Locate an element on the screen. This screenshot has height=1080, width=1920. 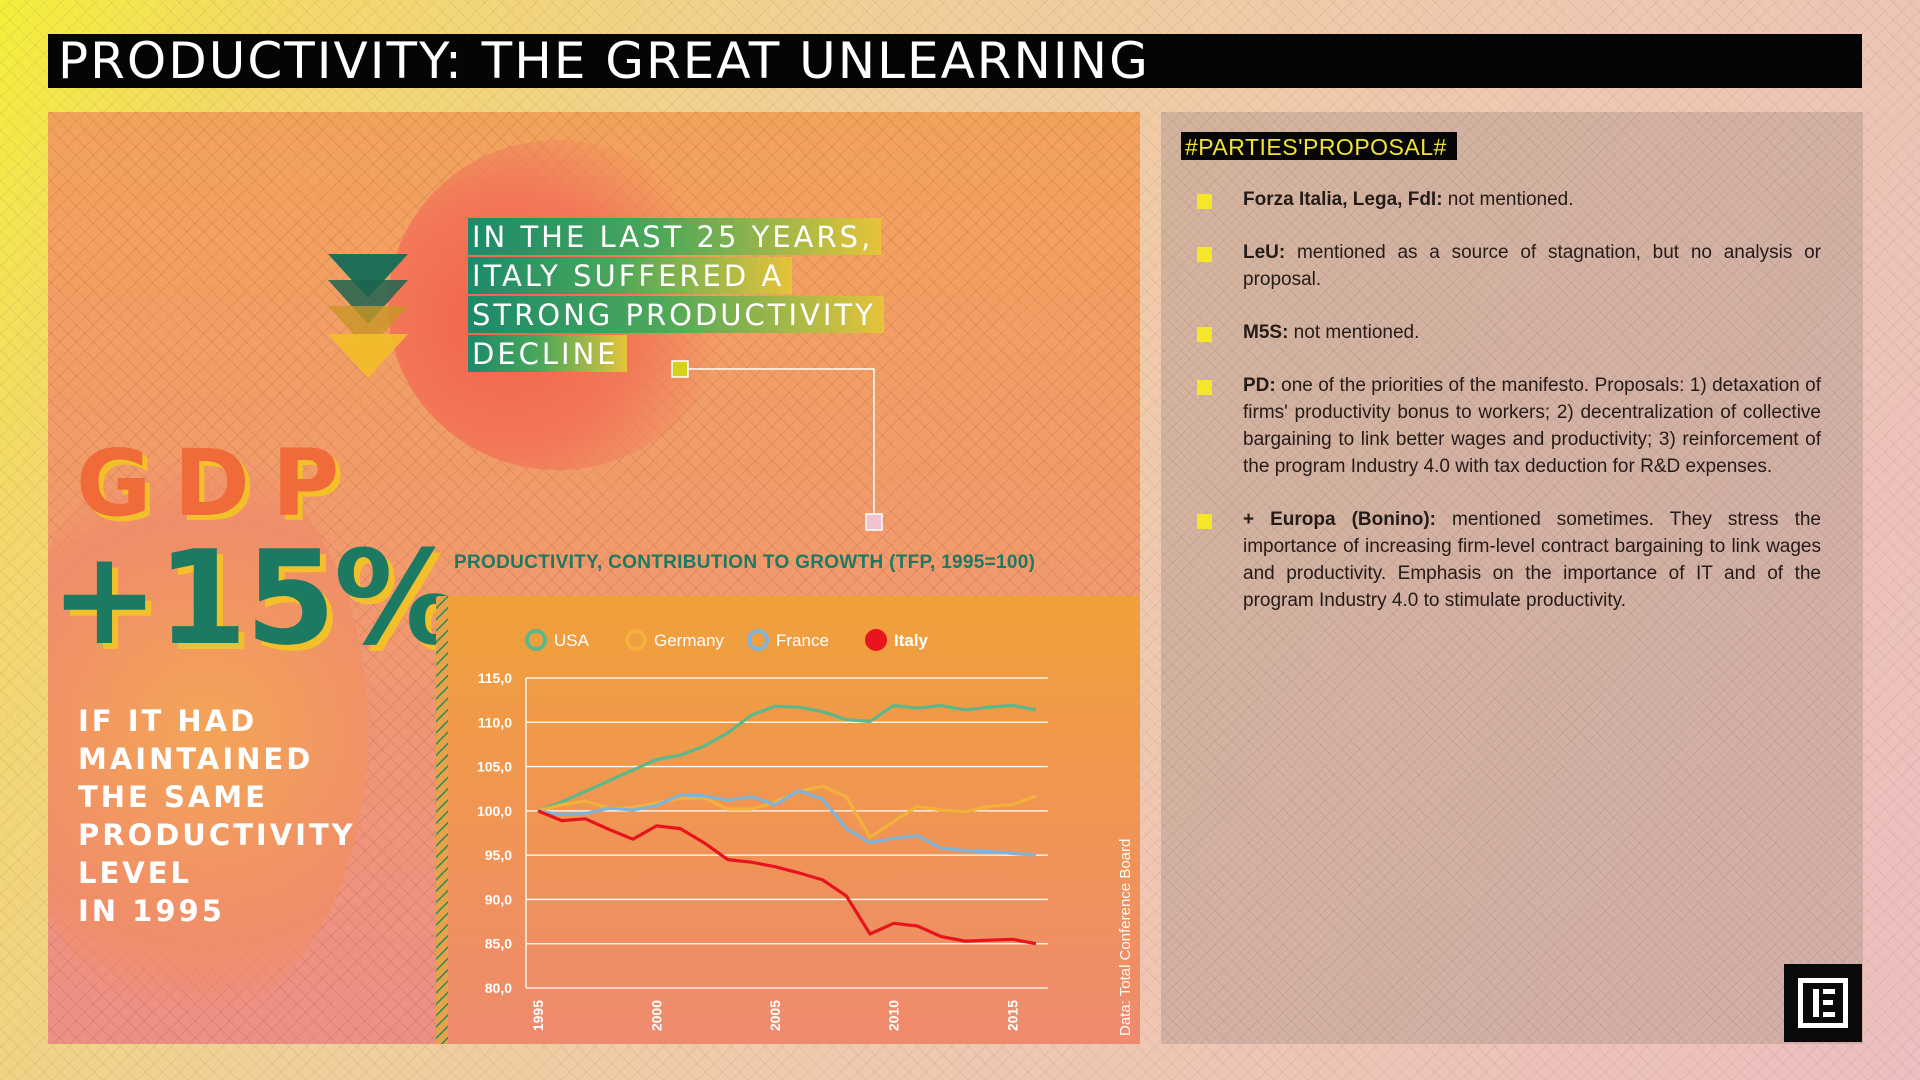
y-tick-label: 115,0 is located at coordinates (495, 678).